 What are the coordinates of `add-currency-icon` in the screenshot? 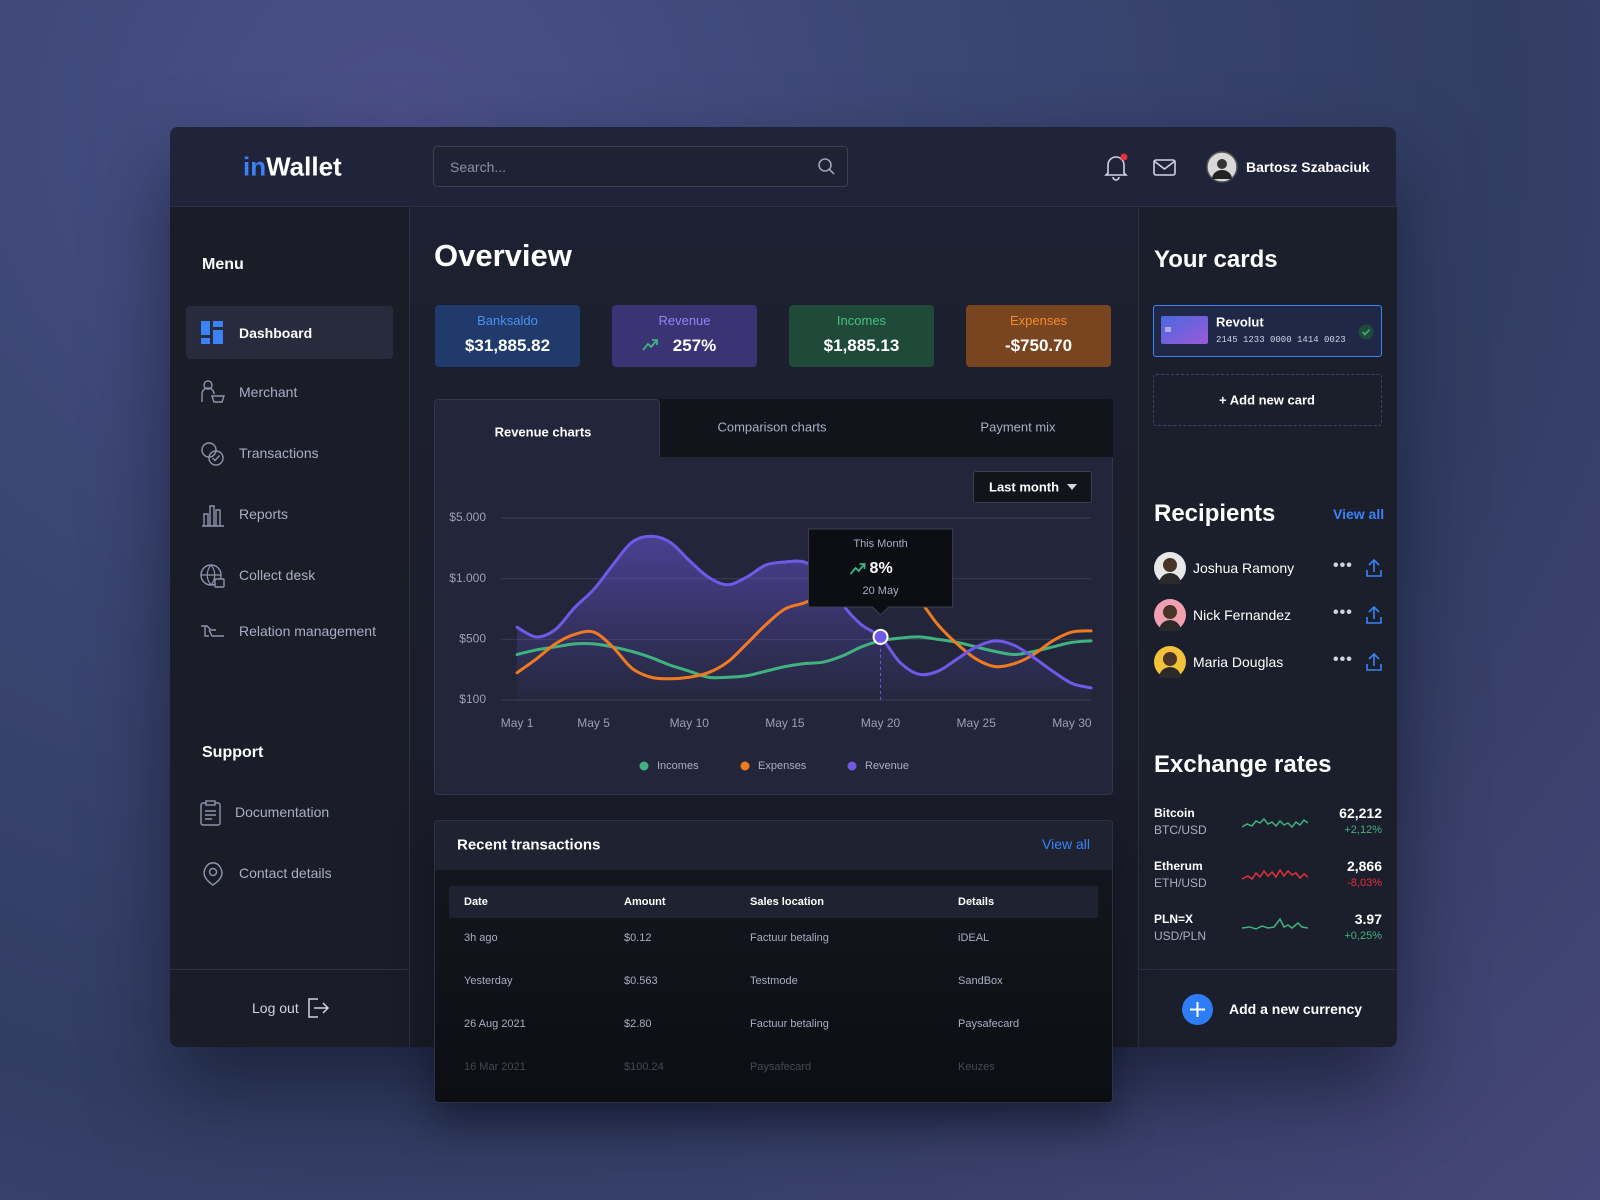 It's located at (1197, 1009).